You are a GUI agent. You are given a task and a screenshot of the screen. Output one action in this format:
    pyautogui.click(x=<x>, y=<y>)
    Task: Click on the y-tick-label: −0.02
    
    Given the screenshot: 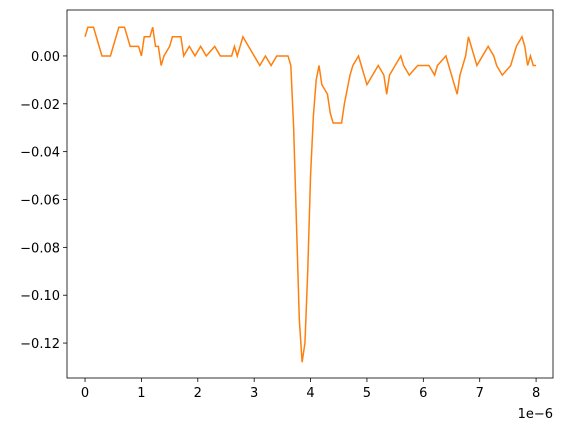 What is the action you would take?
    pyautogui.click(x=40, y=105)
    